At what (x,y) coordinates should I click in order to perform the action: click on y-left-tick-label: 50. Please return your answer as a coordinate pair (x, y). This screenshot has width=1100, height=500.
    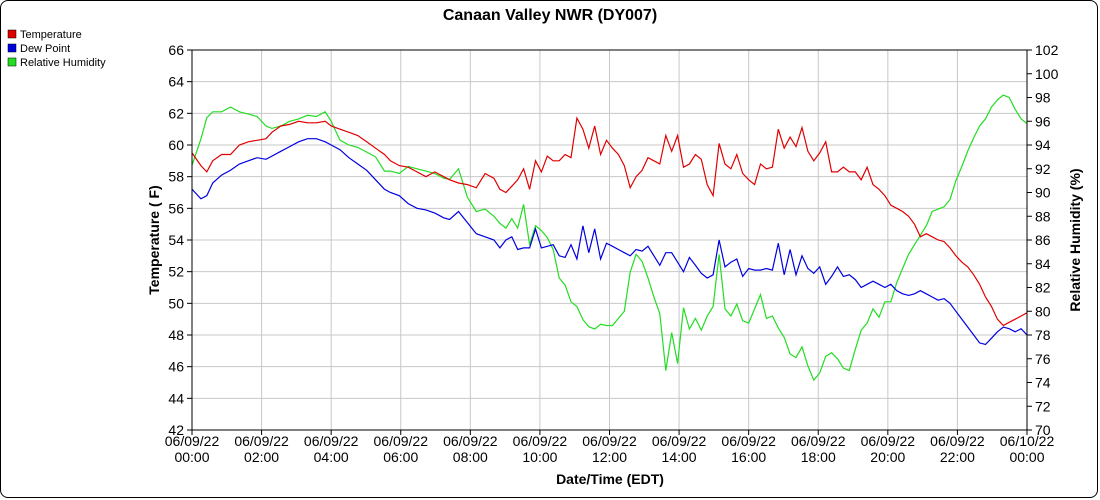
    Looking at the image, I should click on (176, 303).